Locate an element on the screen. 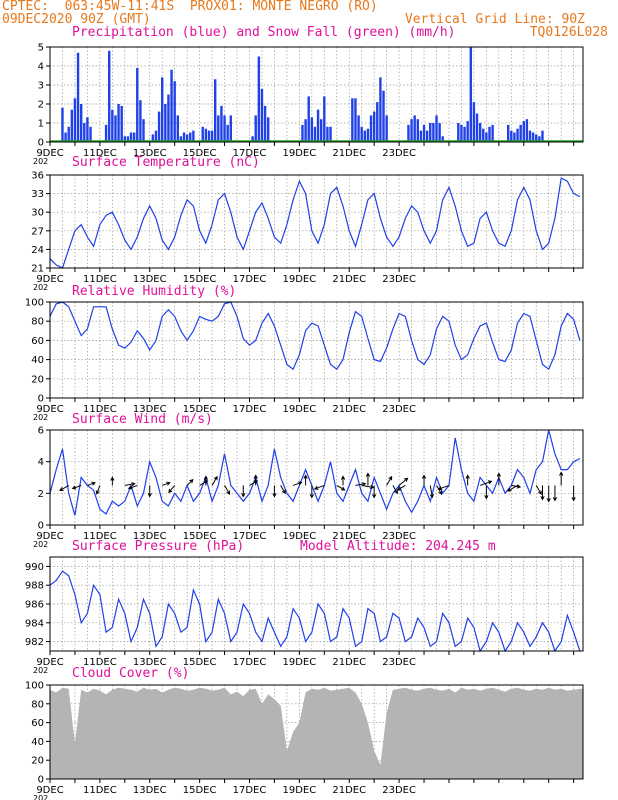 The width and height of the screenshot is (618, 800). x-tick-label: 11DEC is located at coordinates (100, 409).